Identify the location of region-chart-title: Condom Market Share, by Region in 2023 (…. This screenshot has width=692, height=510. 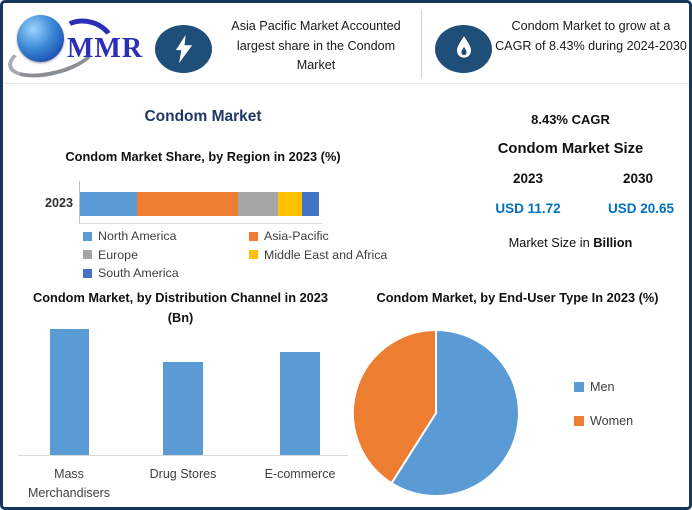
(203, 156).